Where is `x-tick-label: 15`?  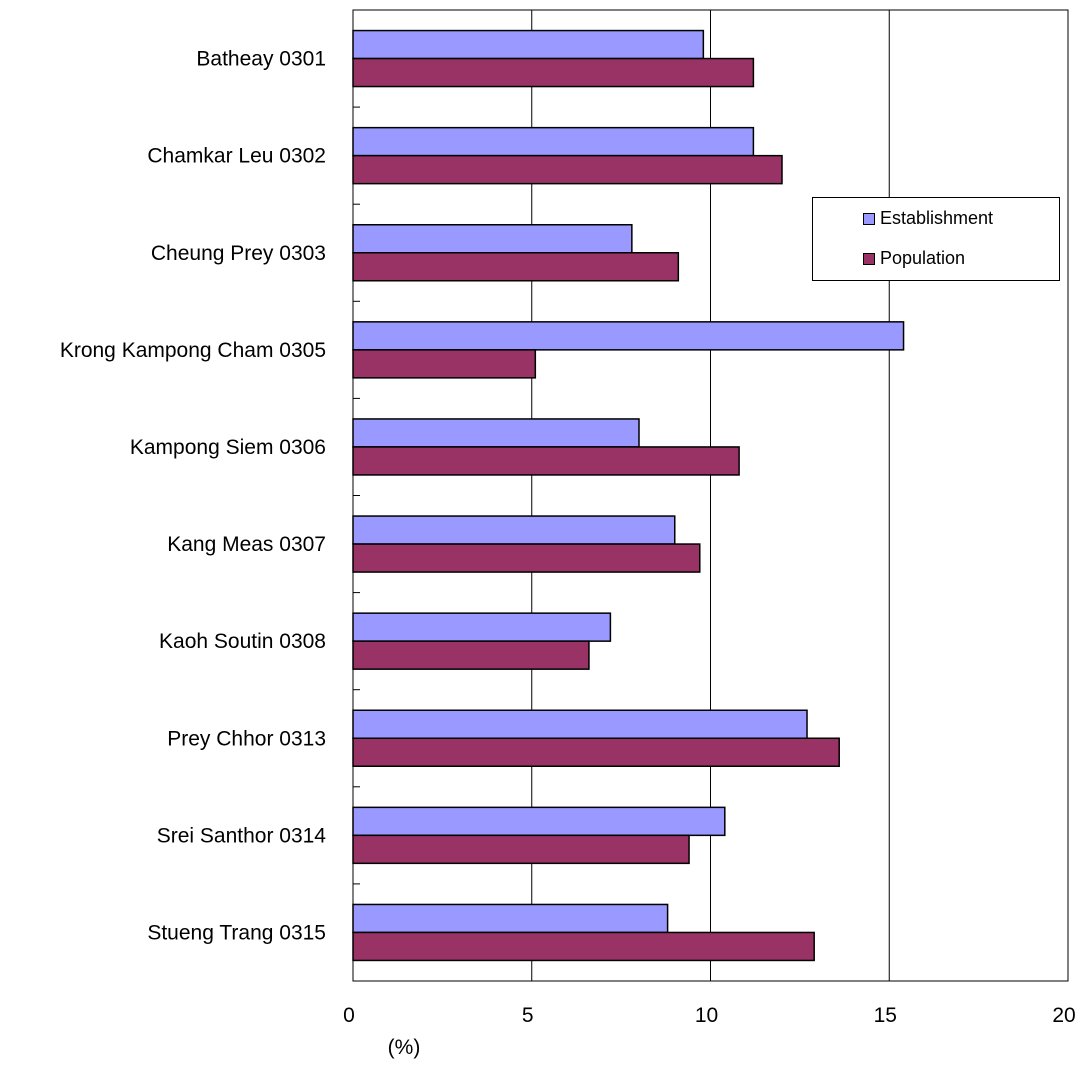
x-tick-label: 15 is located at coordinates (885, 1015).